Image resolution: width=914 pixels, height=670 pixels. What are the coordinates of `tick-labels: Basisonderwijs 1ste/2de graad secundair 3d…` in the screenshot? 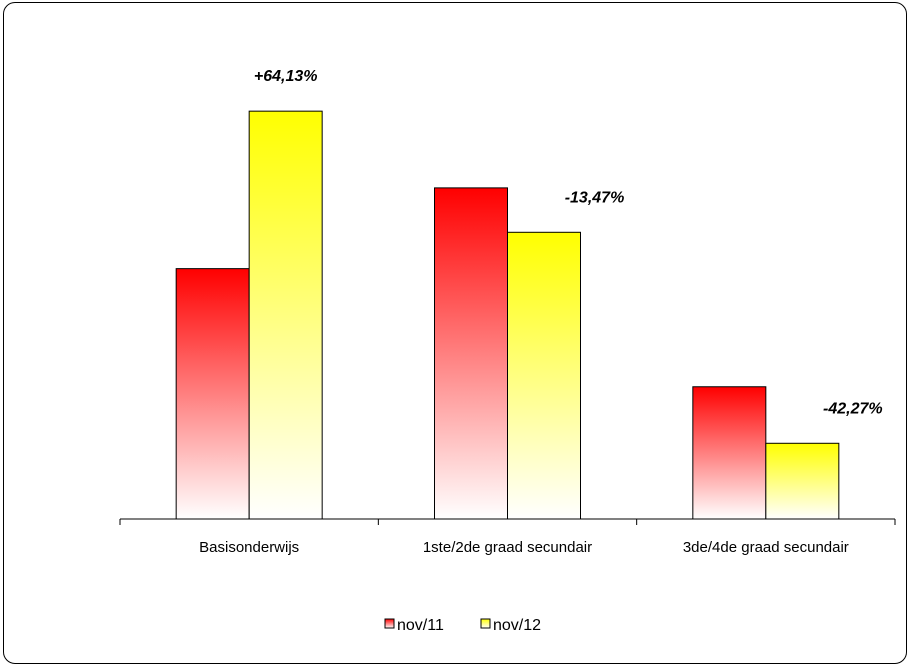 It's located at (524, 547).